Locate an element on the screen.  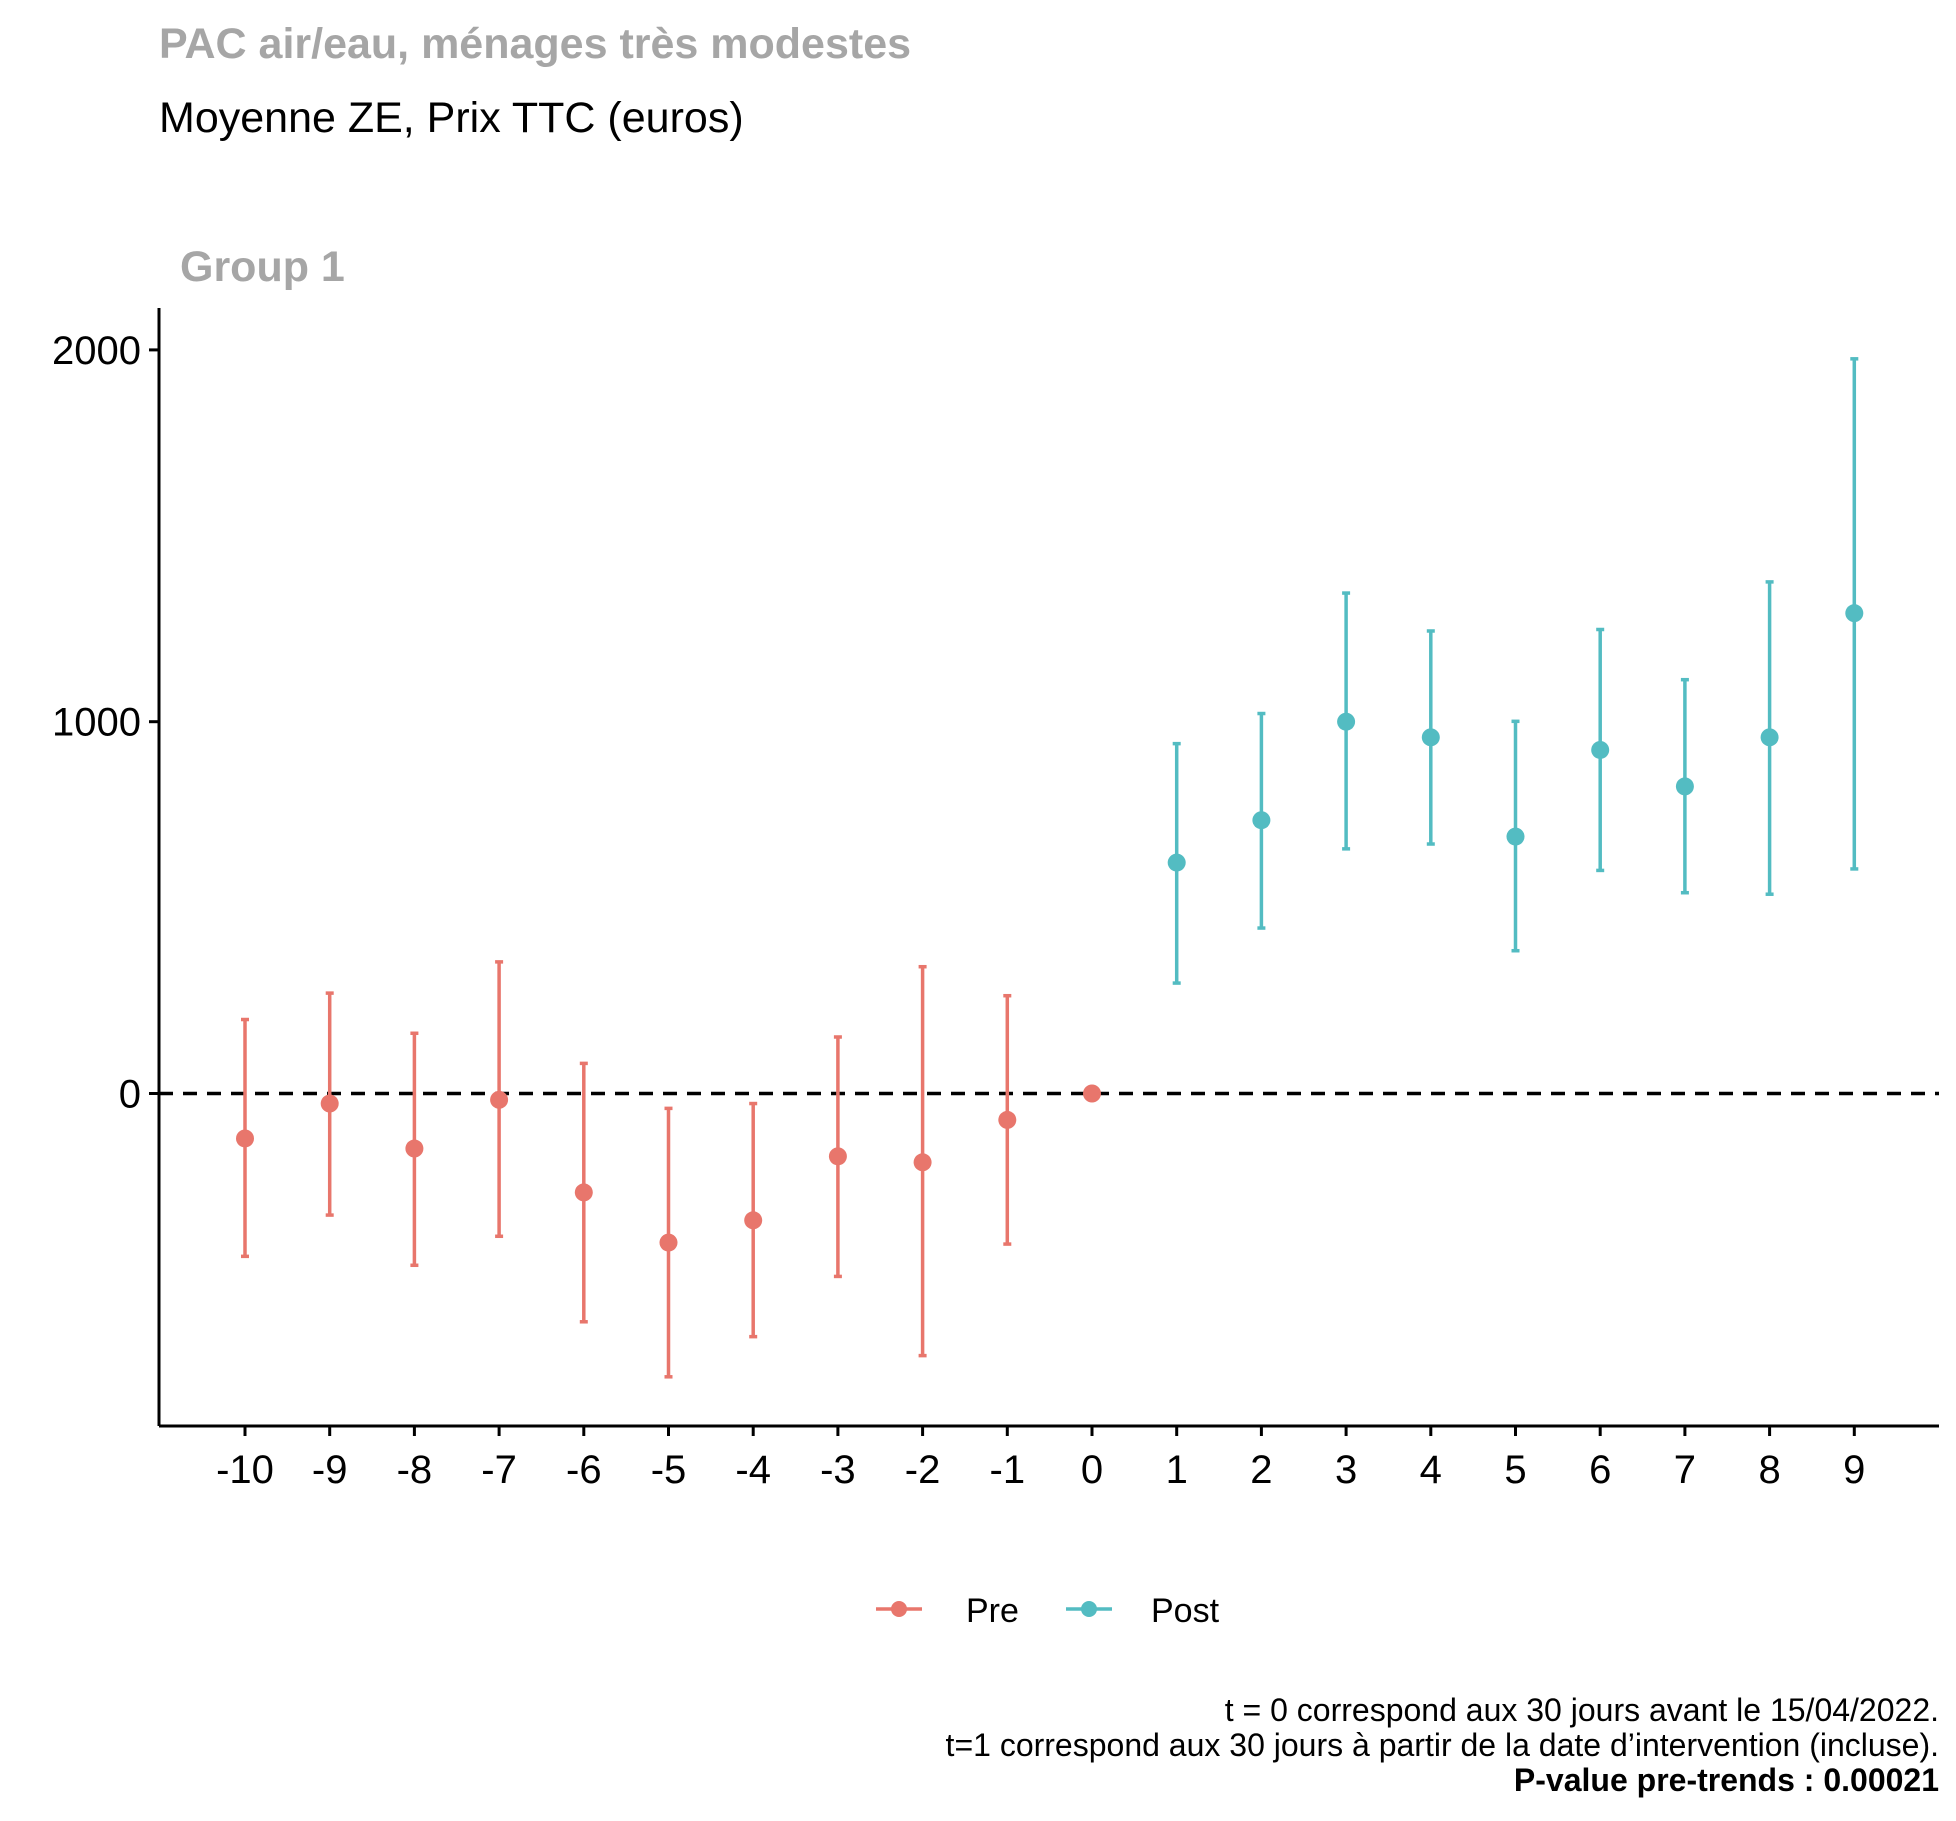
x-tick-label: -2 is located at coordinates (923, 1470).